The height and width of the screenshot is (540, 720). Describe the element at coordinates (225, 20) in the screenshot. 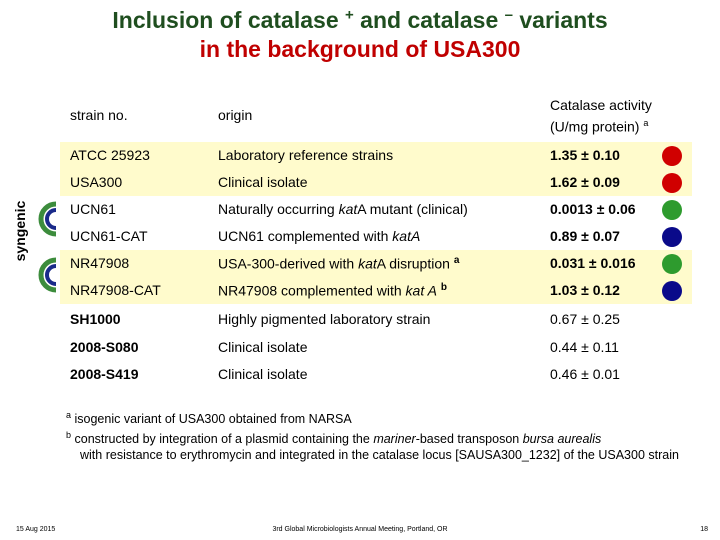

I see `title-part-1: Inclusion of catalase` at that location.